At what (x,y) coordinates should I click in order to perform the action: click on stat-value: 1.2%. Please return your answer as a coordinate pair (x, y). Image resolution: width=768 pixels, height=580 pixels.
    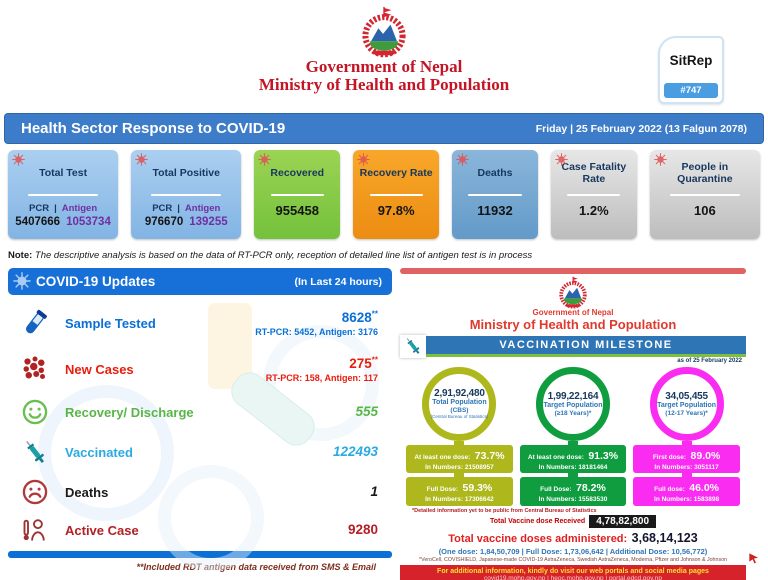
    Looking at the image, I should click on (594, 210).